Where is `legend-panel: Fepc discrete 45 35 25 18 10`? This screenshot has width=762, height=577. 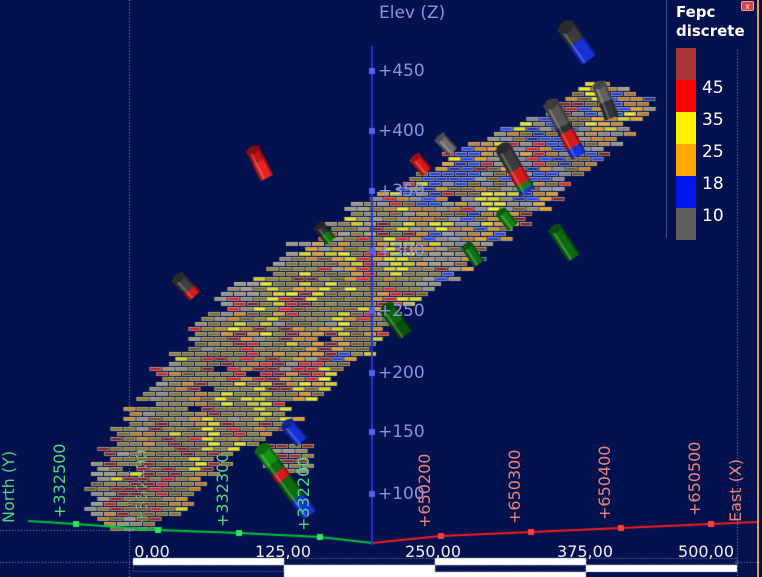 legend-panel: Fepc discrete 45 35 25 18 10 is located at coordinates (718, 125).